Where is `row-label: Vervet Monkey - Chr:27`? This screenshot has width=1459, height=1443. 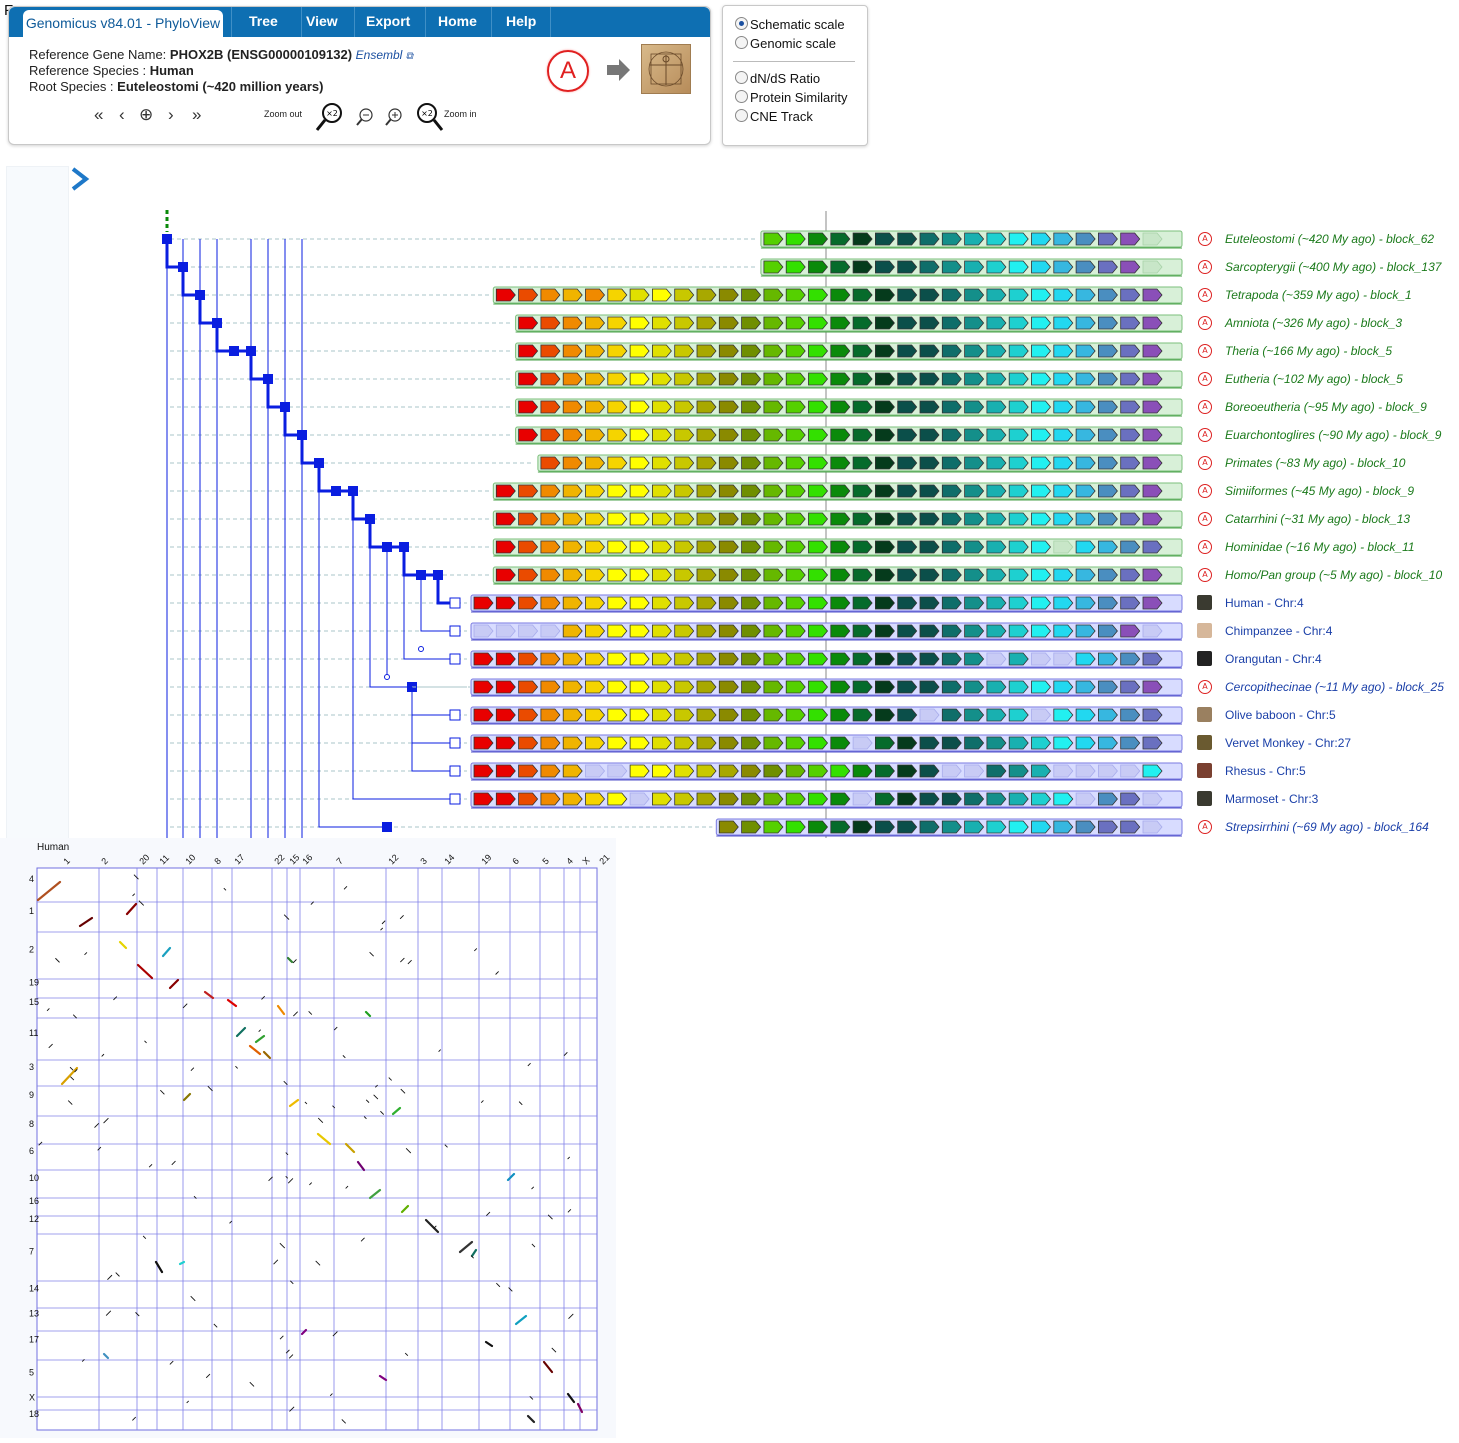
row-label: Vervet Monkey - Chr:27 is located at coordinates (1288, 743).